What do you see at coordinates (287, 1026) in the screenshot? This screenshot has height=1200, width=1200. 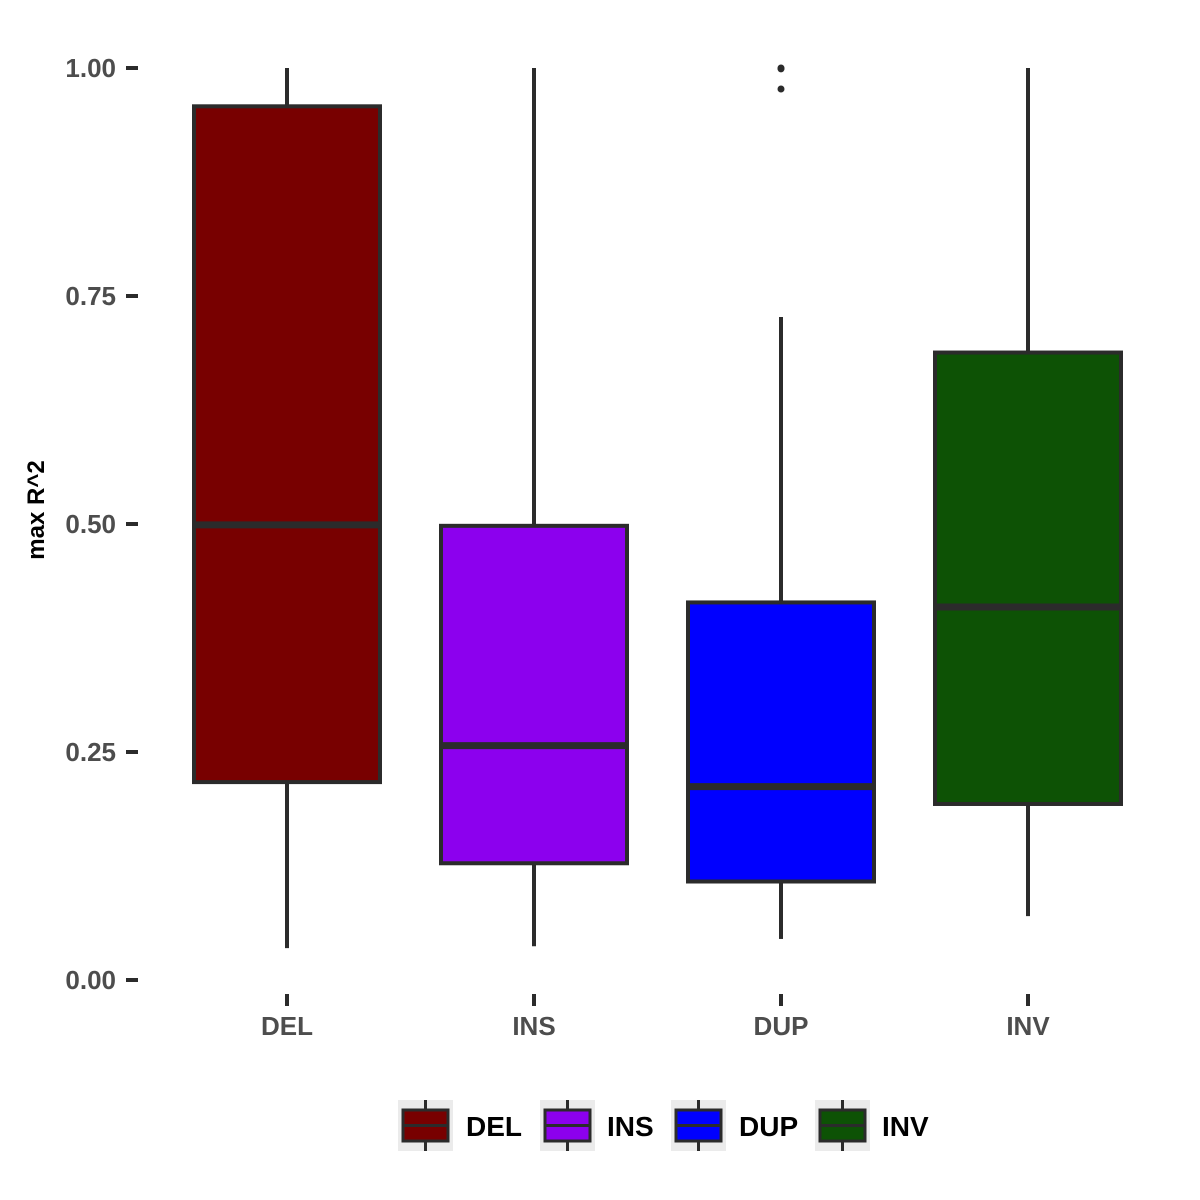 I see `x-tick-label: DEL` at bounding box center [287, 1026].